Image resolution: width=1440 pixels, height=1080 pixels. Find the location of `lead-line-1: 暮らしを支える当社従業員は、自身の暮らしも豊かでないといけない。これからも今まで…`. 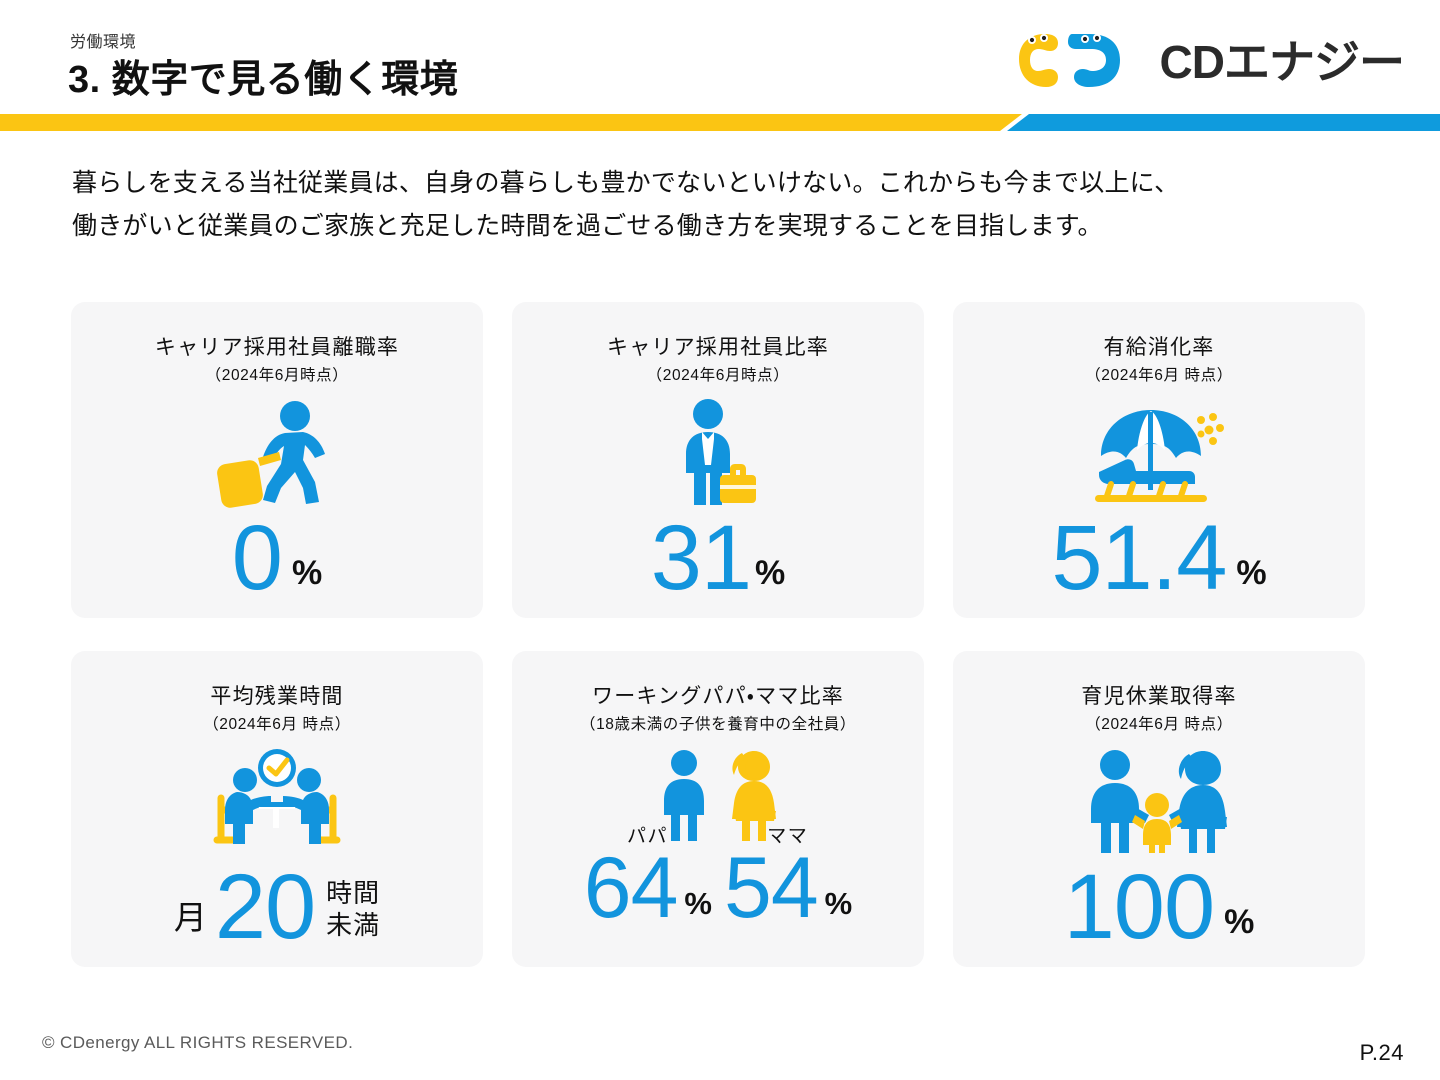

lead-line-1: 暮らしを支える当社従業員は、自身の暮らしも豊かでないといけない。これからも今まで… is located at coordinates (626, 183).